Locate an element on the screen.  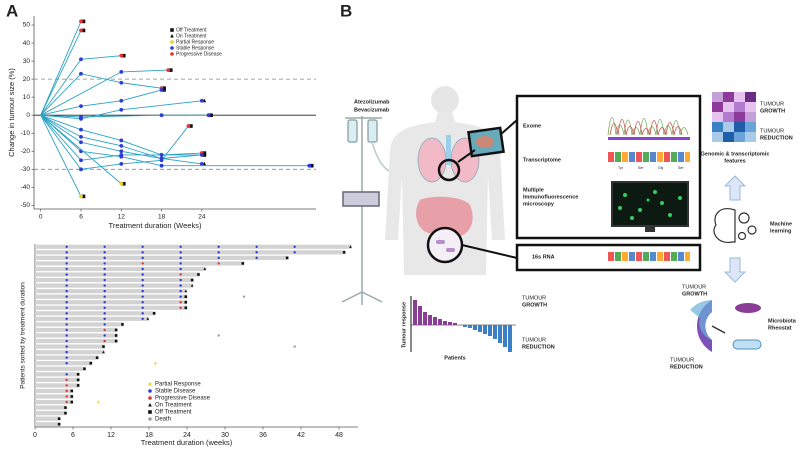
annotation: GROWTH is located at coordinates (534, 305).